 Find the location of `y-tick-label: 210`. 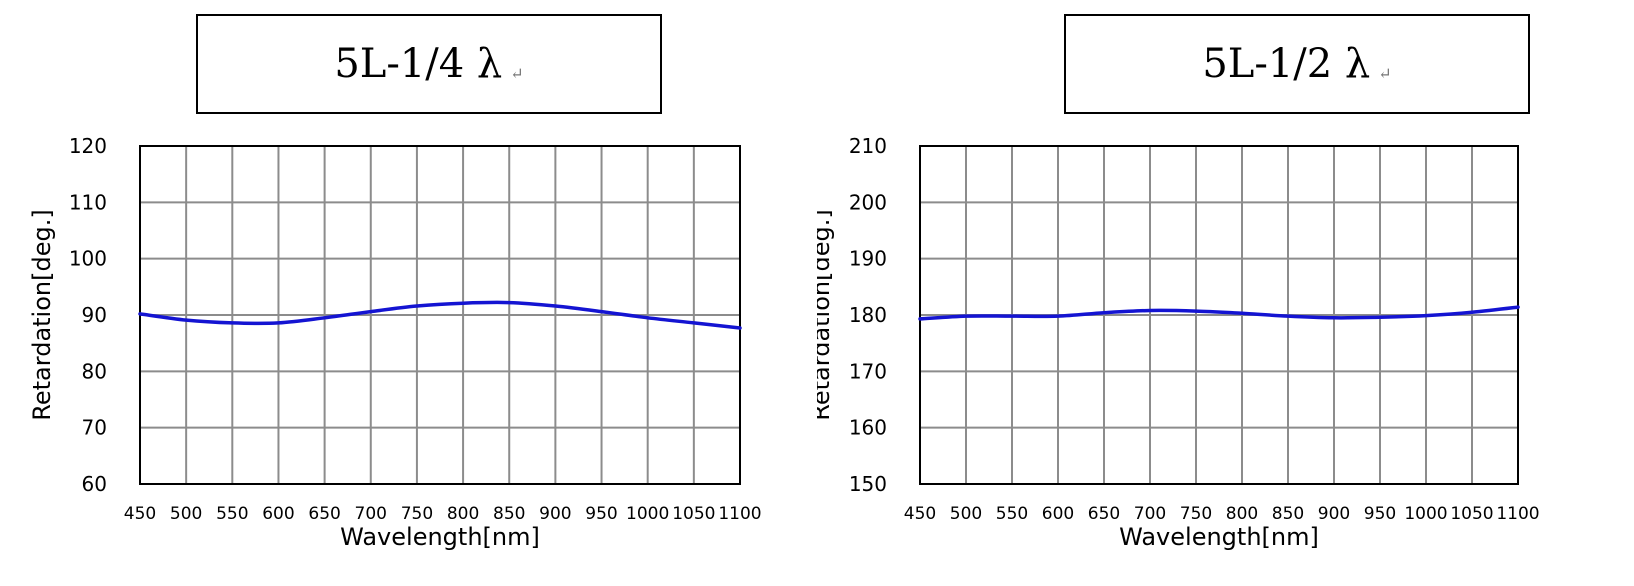

y-tick-label: 210 is located at coordinates (868, 146).